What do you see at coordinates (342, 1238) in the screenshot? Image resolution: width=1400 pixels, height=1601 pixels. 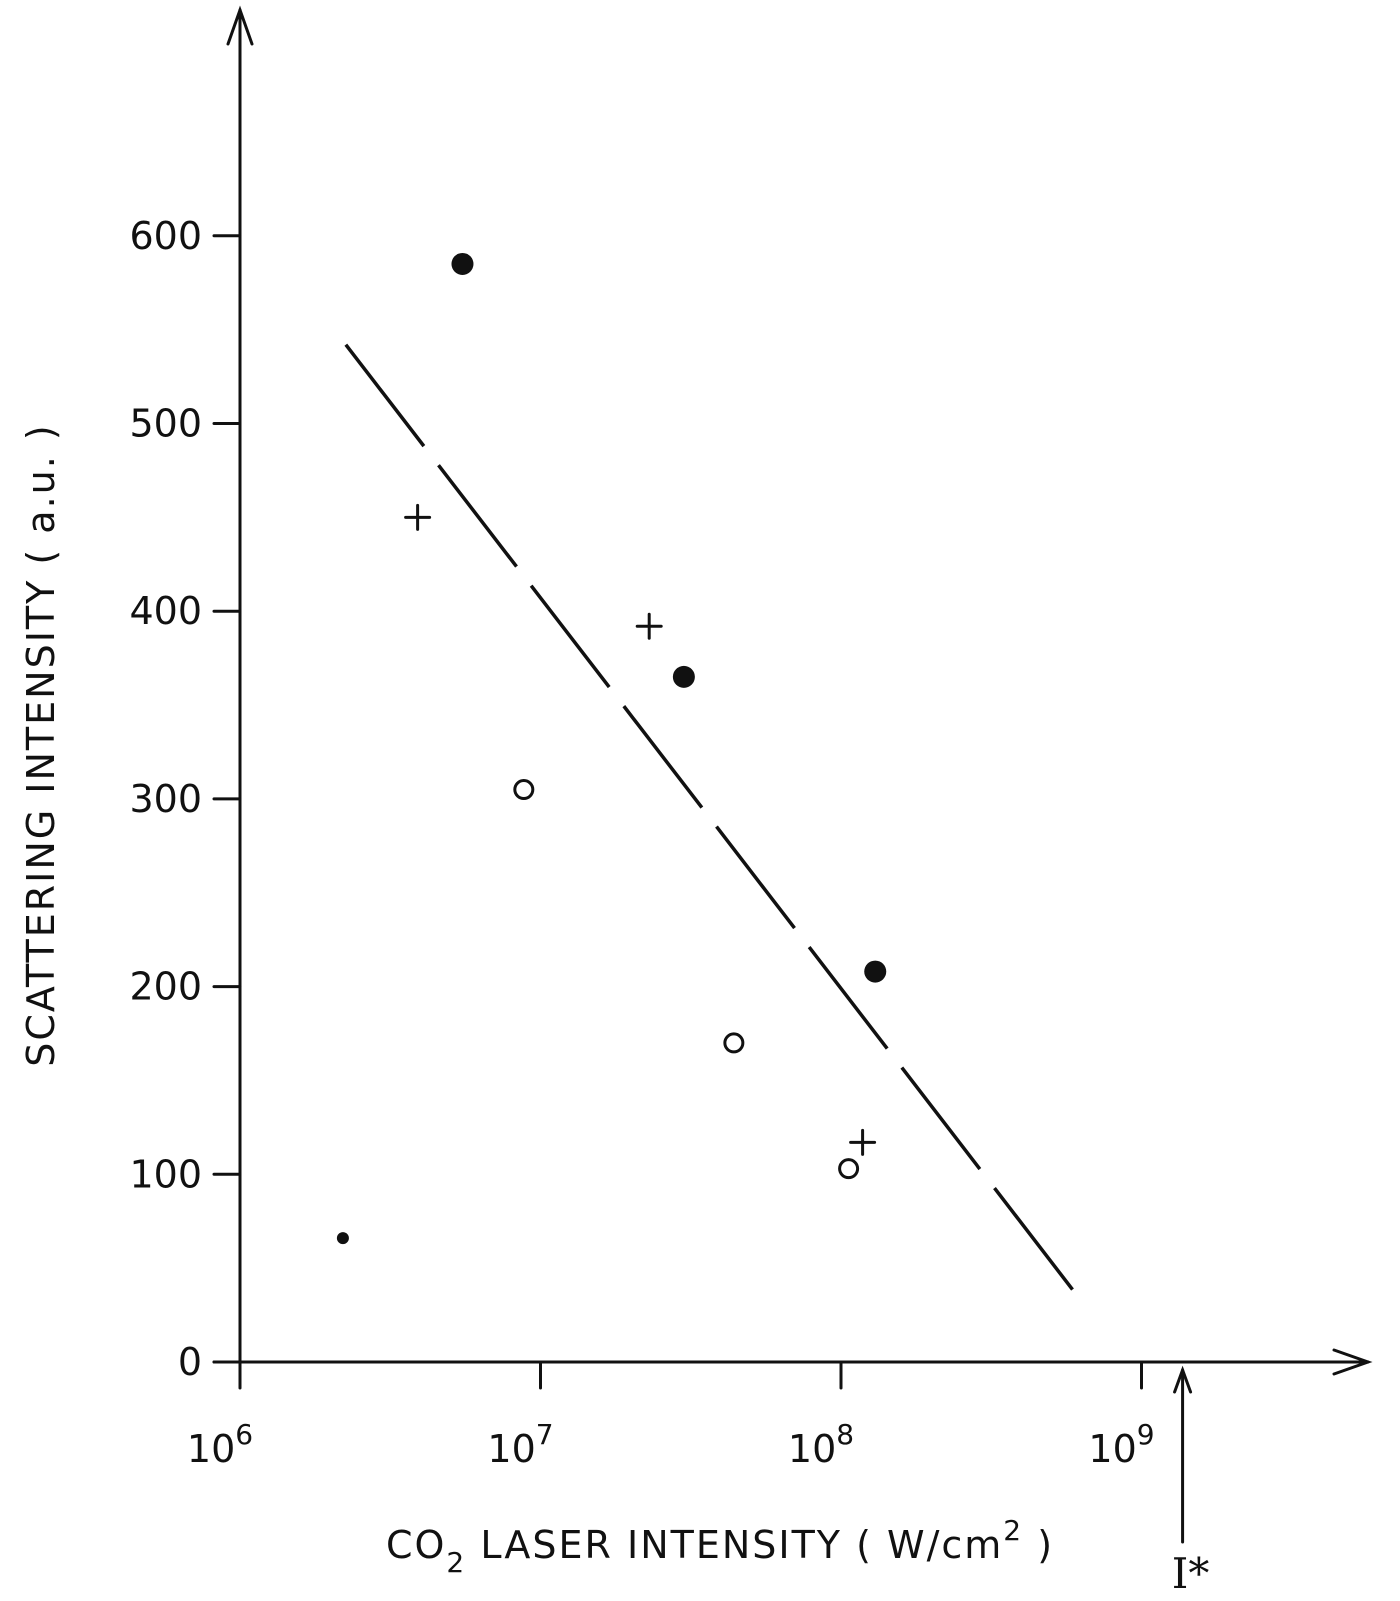 I see `small-filled-point` at bounding box center [342, 1238].